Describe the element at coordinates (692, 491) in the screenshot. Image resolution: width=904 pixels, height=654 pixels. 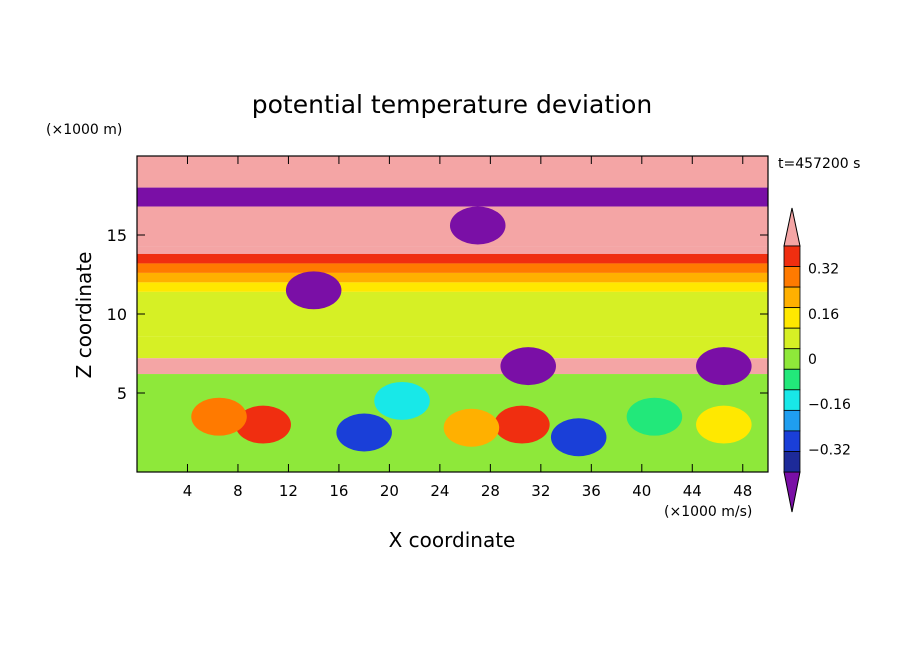
I see `x-tick-label: 44` at that location.